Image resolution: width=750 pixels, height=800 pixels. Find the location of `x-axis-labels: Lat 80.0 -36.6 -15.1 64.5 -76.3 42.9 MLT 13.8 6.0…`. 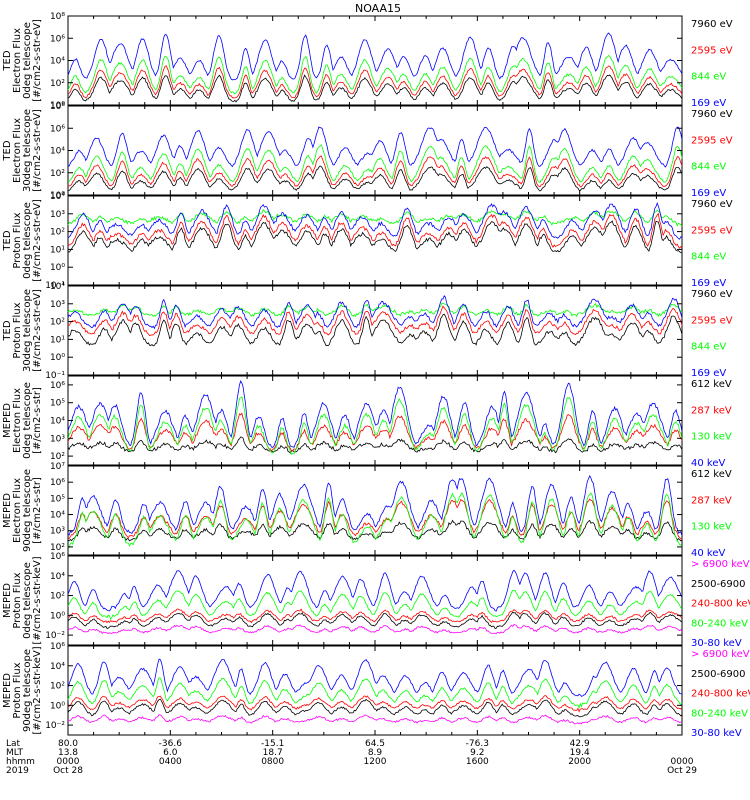

x-axis-labels: Lat 80.0 -36.6 -15.1 64.5 -76.3 42.9 MLT 13.8 6.0… is located at coordinates (351, 757).